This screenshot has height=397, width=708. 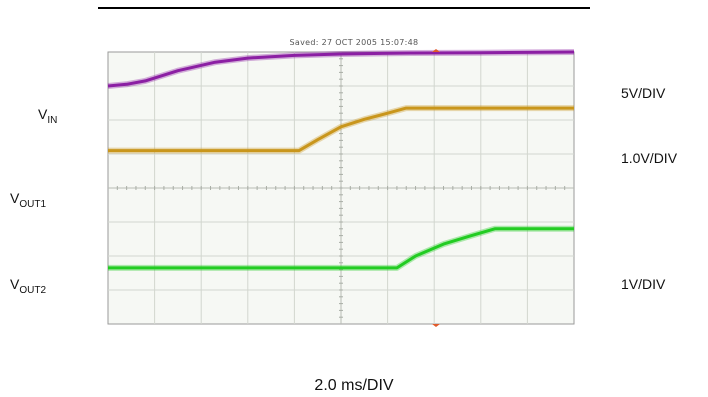 What do you see at coordinates (354, 385) in the screenshot?
I see `timebase-label: 2.0 ms/DIV` at bounding box center [354, 385].